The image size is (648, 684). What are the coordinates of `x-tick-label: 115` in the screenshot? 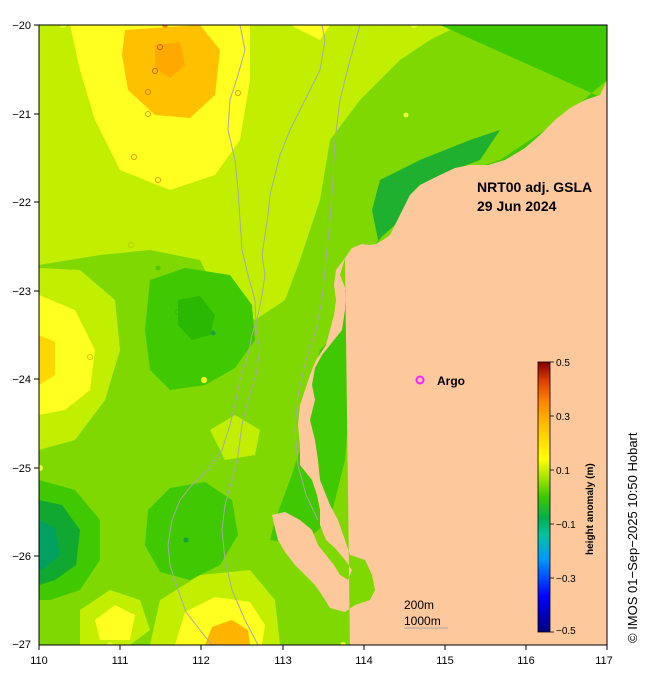 It's located at (445, 661).